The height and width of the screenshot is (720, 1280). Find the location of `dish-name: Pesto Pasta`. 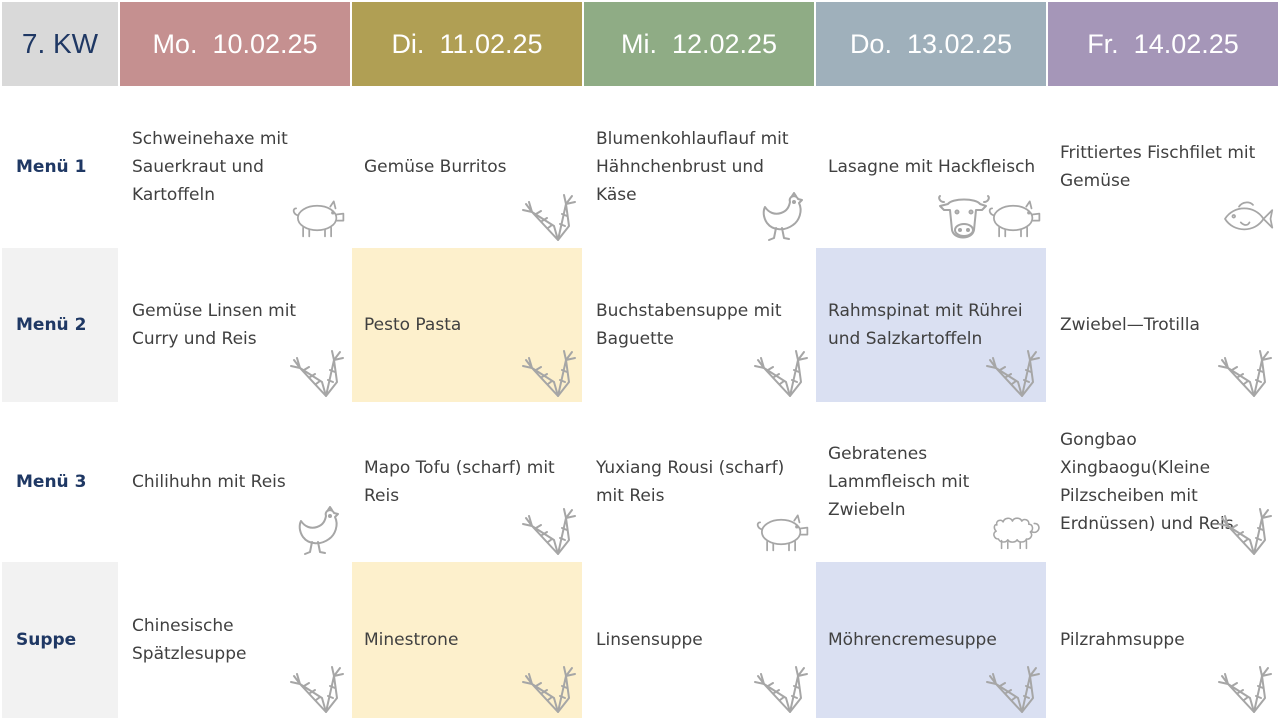

dish-name: Pesto Pasta is located at coordinates (413, 325).